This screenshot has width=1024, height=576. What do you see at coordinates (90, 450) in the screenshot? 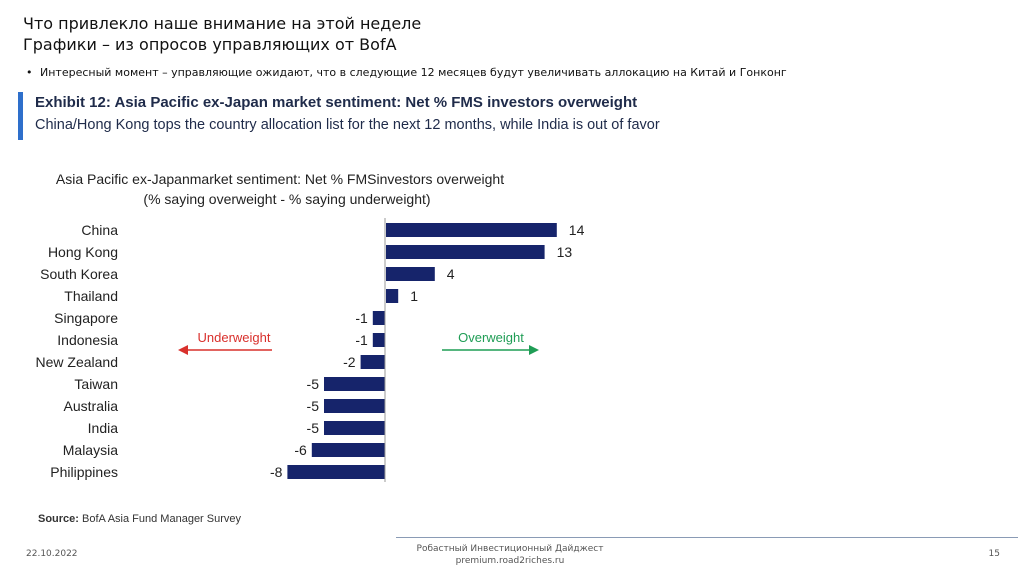
I see `category-label: Malaysia` at bounding box center [90, 450].